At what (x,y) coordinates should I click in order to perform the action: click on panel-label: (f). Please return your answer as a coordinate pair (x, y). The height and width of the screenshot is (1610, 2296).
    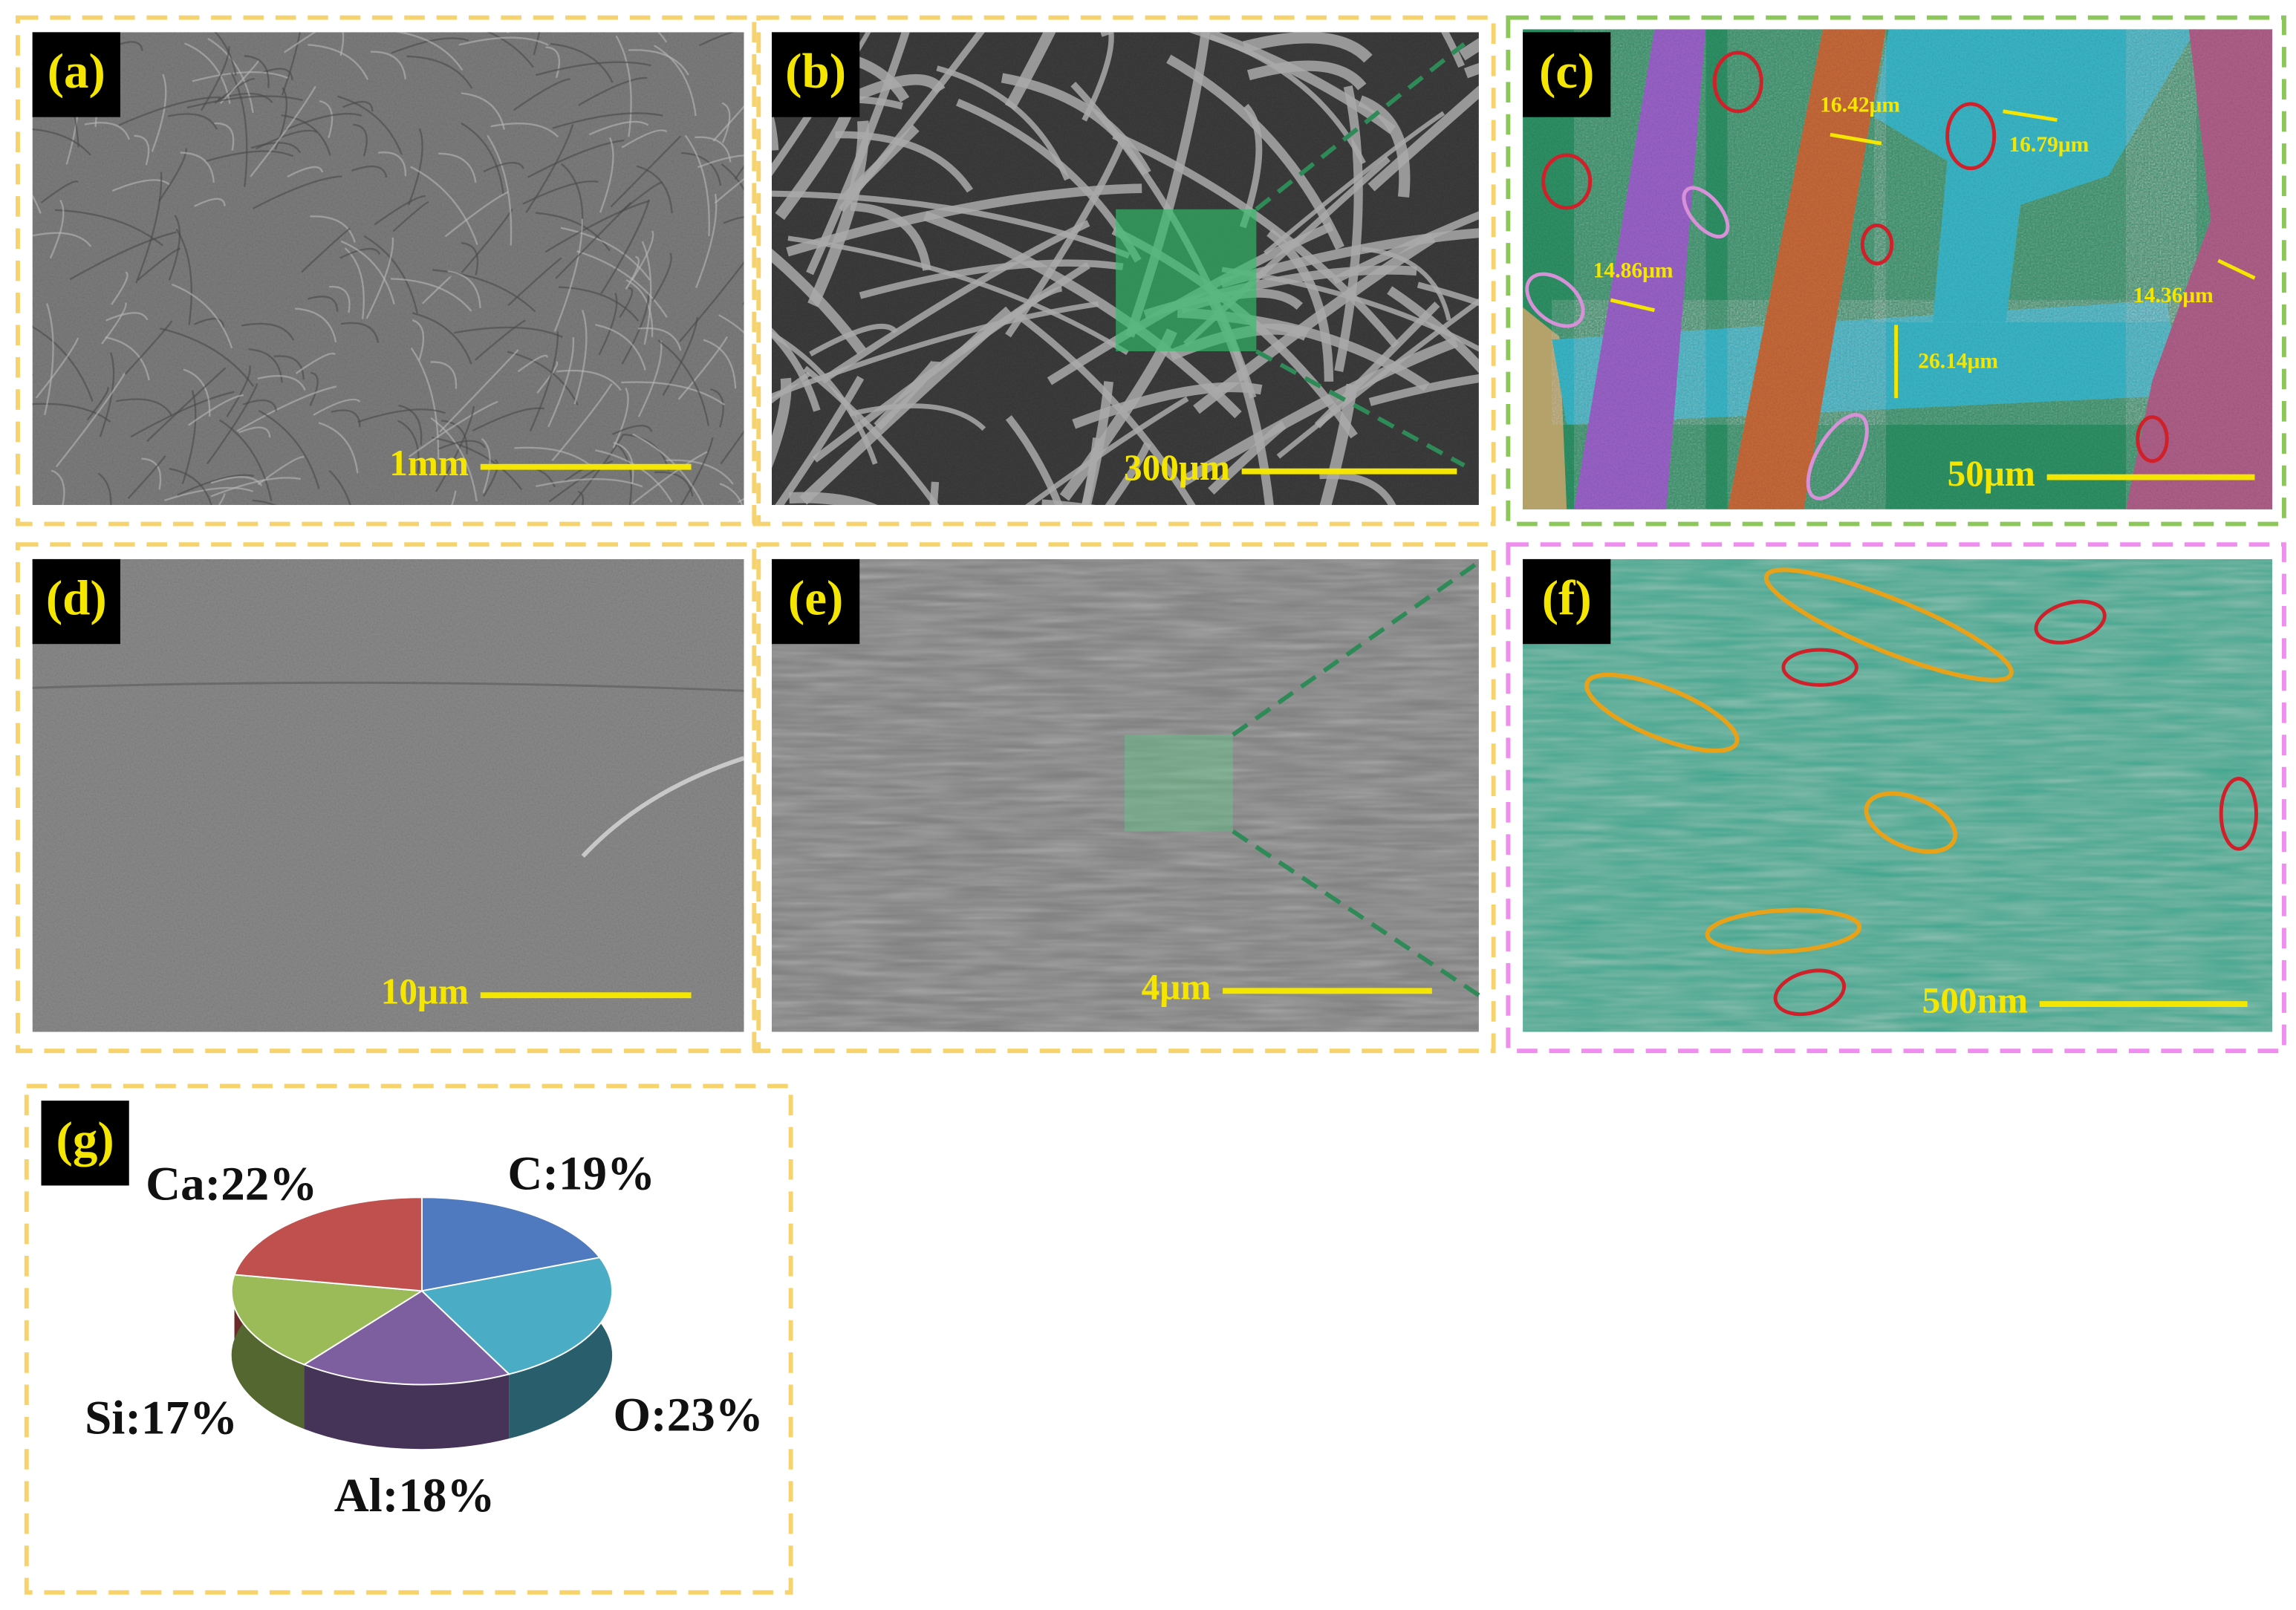
    Looking at the image, I should click on (1567, 597).